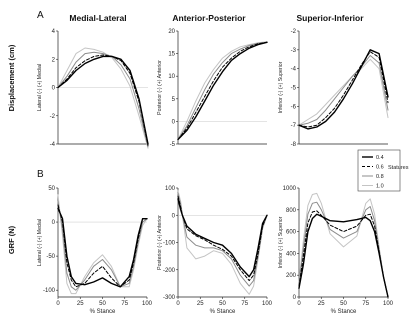 This screenshot has height=323, width=419. Describe the element at coordinates (380, 158) in the screenshot. I see `legend-entry-label: 0.4` at that location.